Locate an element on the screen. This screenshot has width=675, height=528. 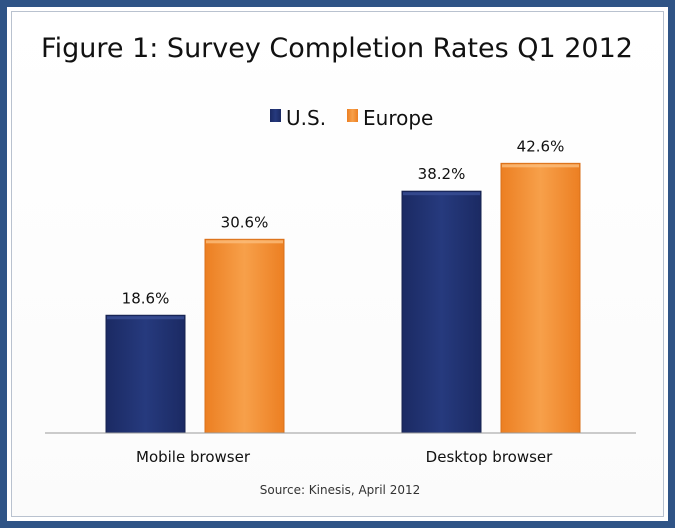
bar-highlight-us-desktop is located at coordinates (441, 194).